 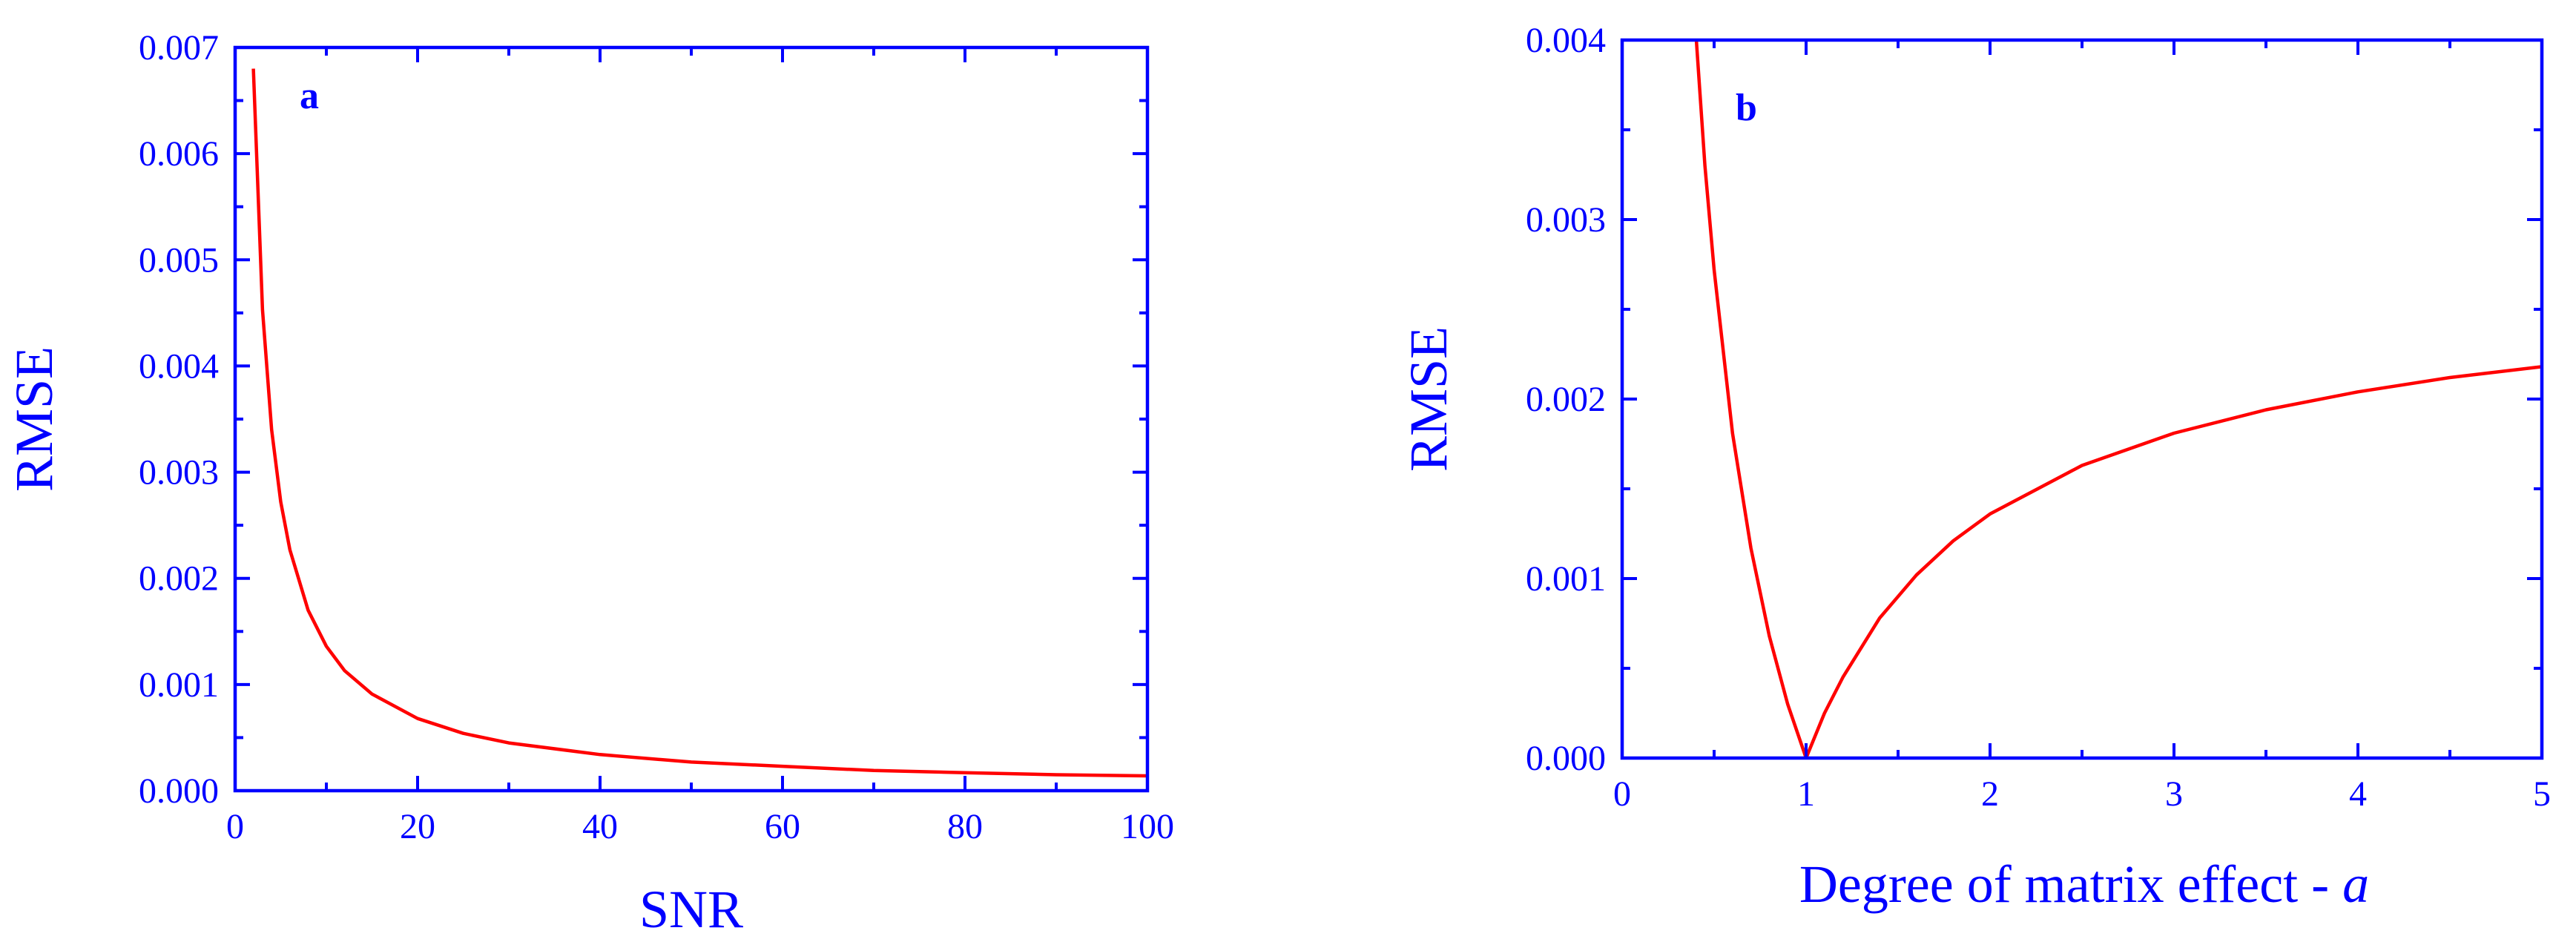 I want to click on y-tick-label: 0.005, so click(x=179, y=260).